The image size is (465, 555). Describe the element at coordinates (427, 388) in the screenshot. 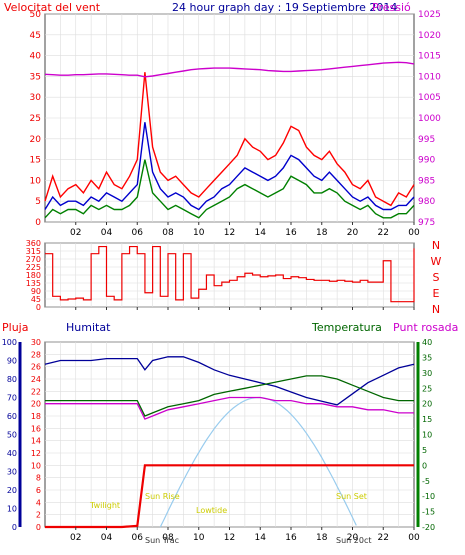

I see `y-tick-label-temp: 25` at that location.